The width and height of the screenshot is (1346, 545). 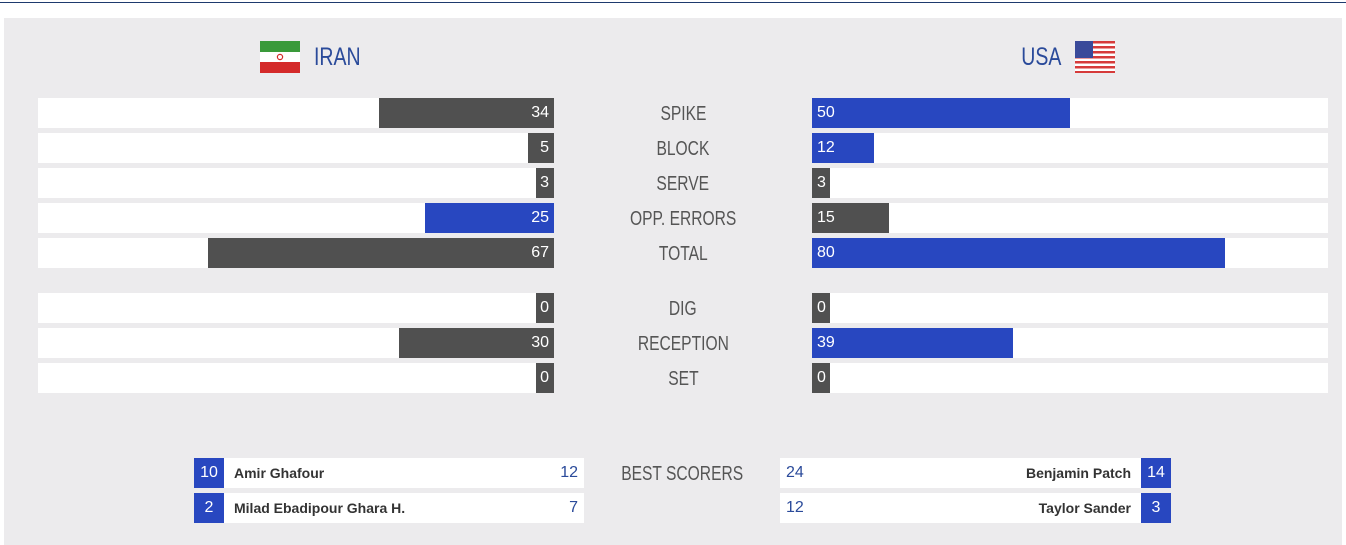 I want to click on home-stat-bar: 3, so click(x=545, y=183).